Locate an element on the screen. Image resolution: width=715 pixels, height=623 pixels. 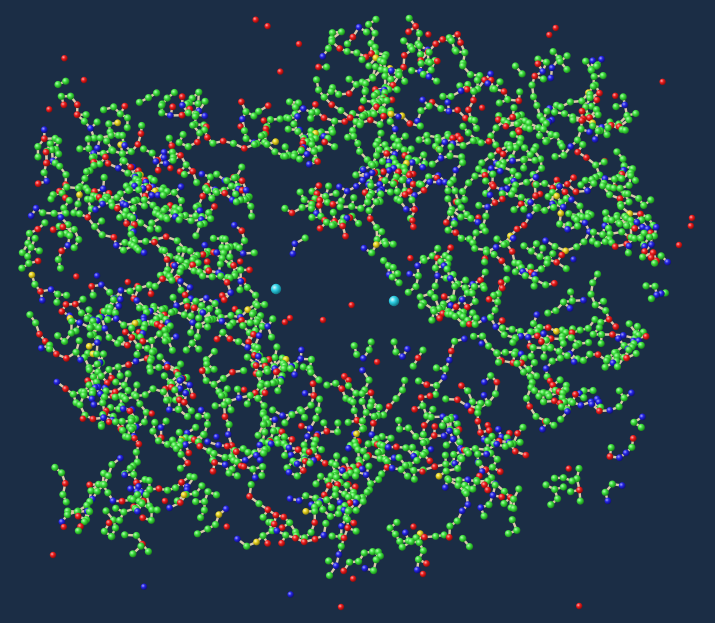
ion-layer is located at coordinates (335, 295).